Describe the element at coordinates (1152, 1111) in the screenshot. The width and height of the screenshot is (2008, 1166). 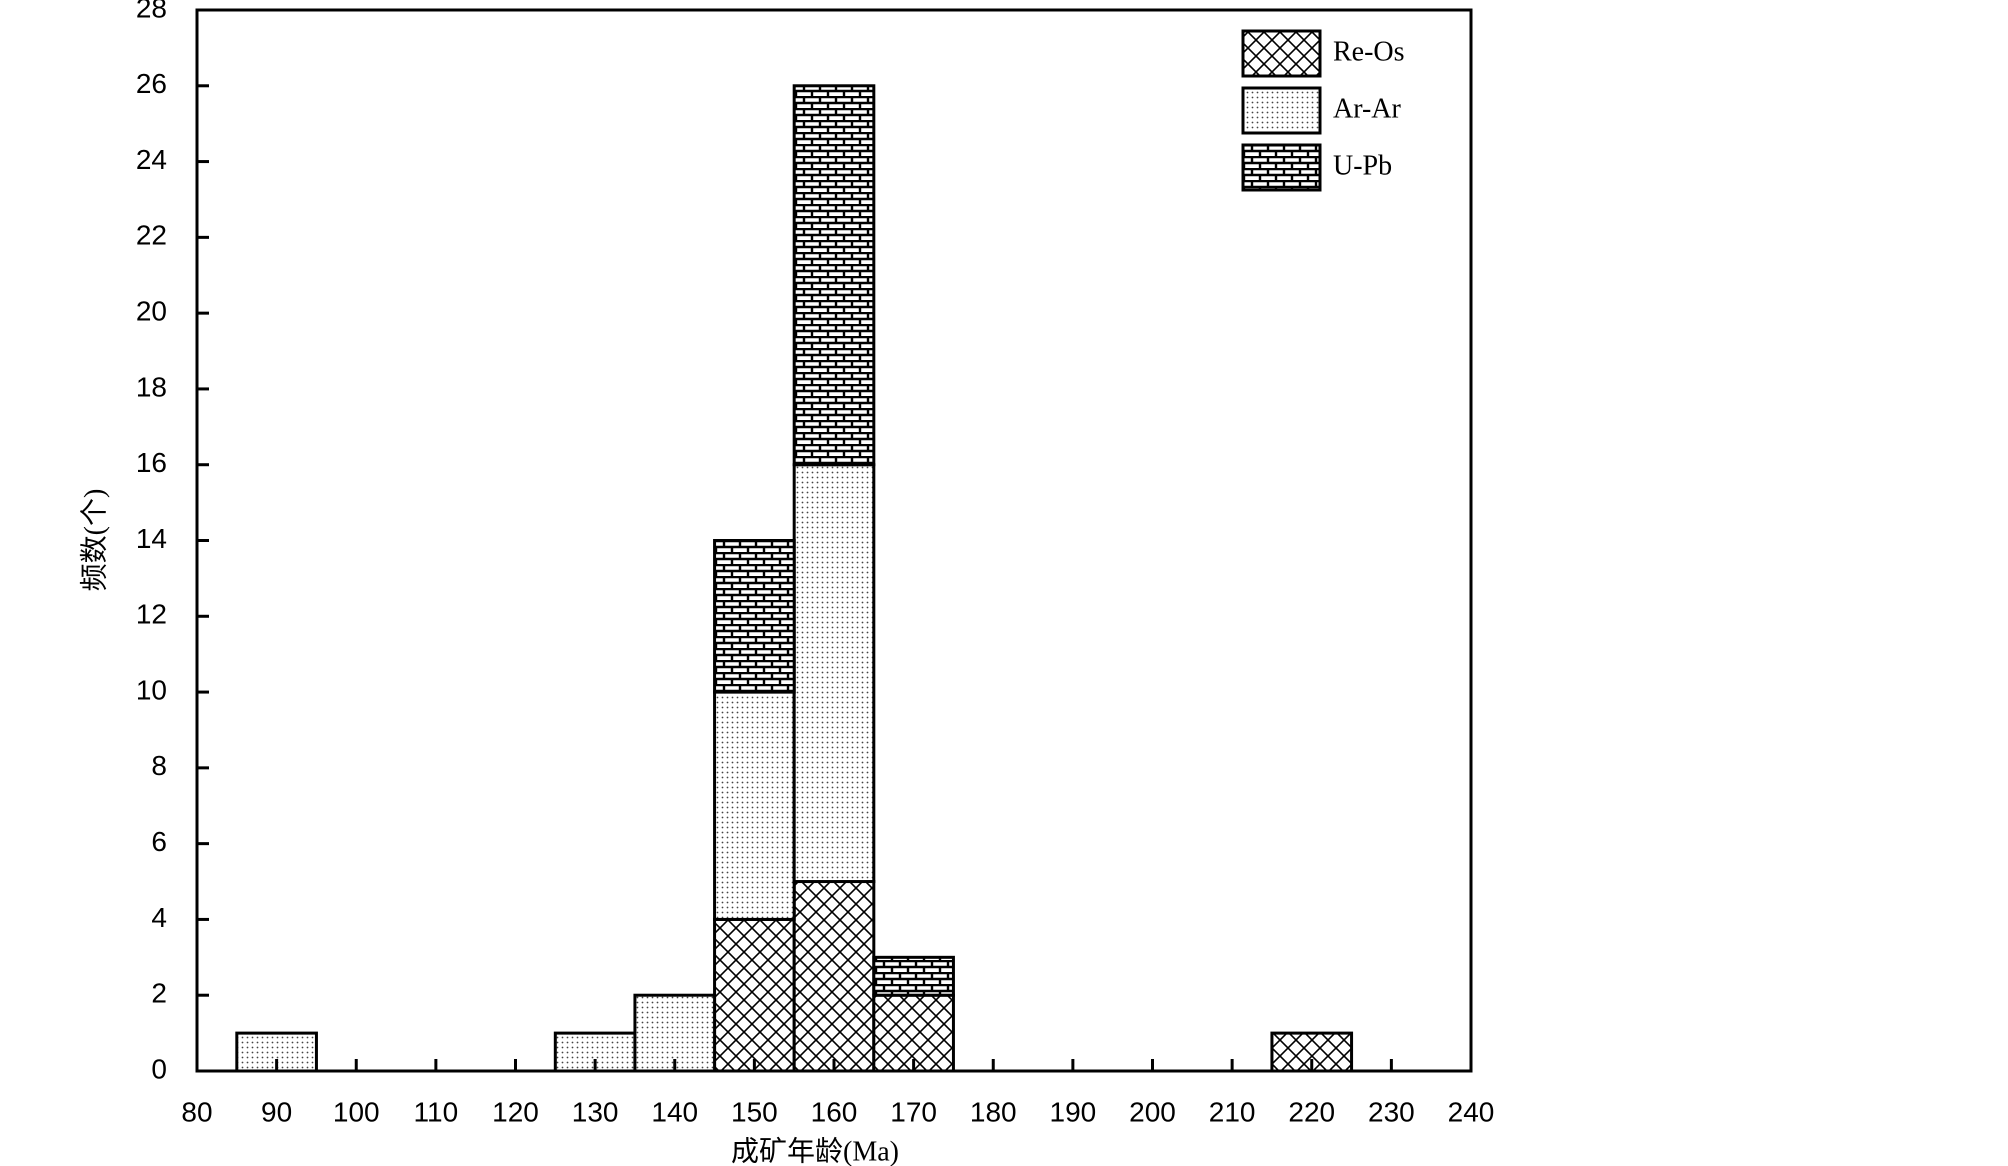
I see `x-tick-label: 200` at that location.